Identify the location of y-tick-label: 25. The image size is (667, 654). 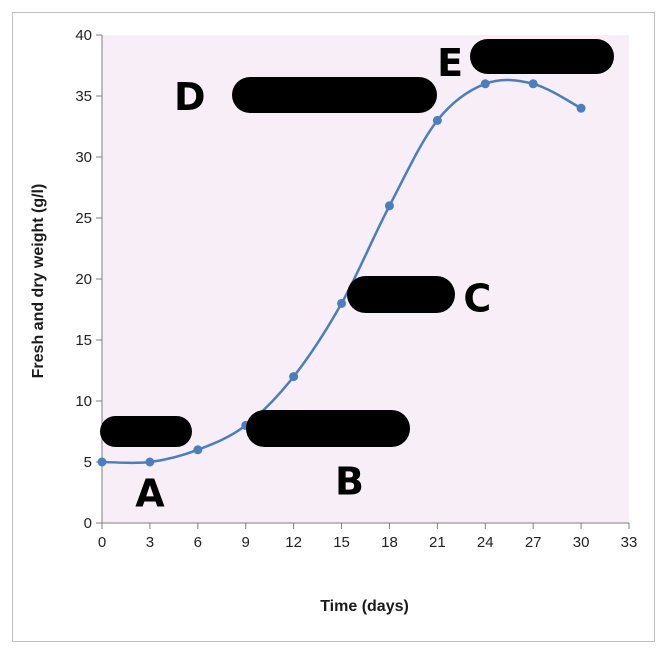
(83, 218).